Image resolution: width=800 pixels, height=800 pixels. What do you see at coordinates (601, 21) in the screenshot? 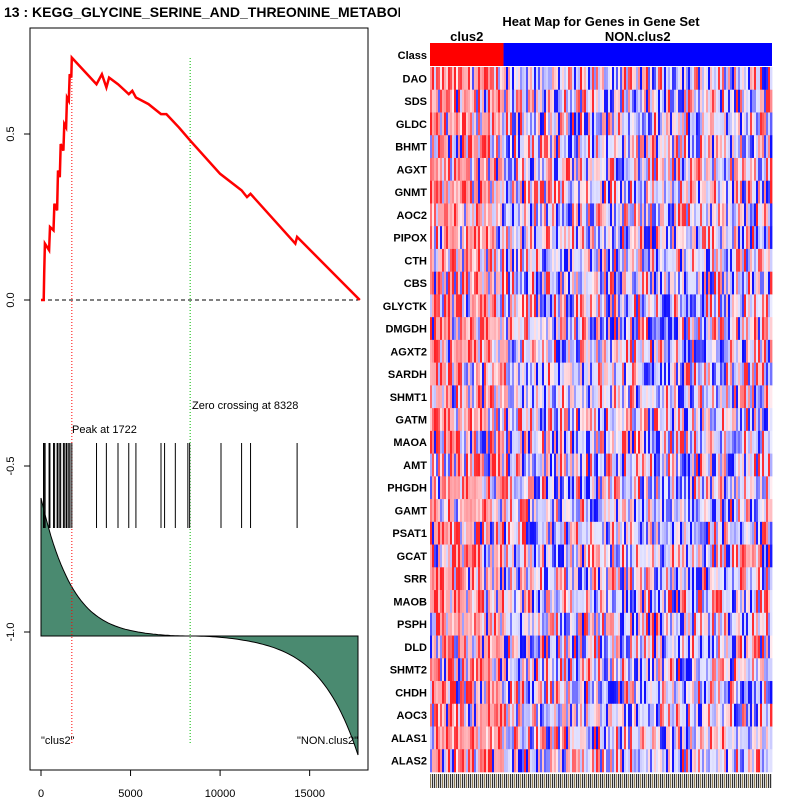
I see `heatmap-title: Heat Map for Genes in Gene Set` at bounding box center [601, 21].